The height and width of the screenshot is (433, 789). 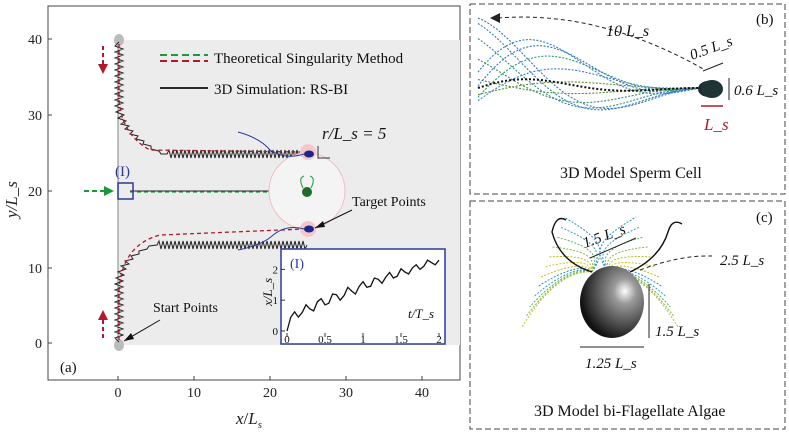 I want to click on x-axis-label: x/Ls, so click(x=248, y=420).